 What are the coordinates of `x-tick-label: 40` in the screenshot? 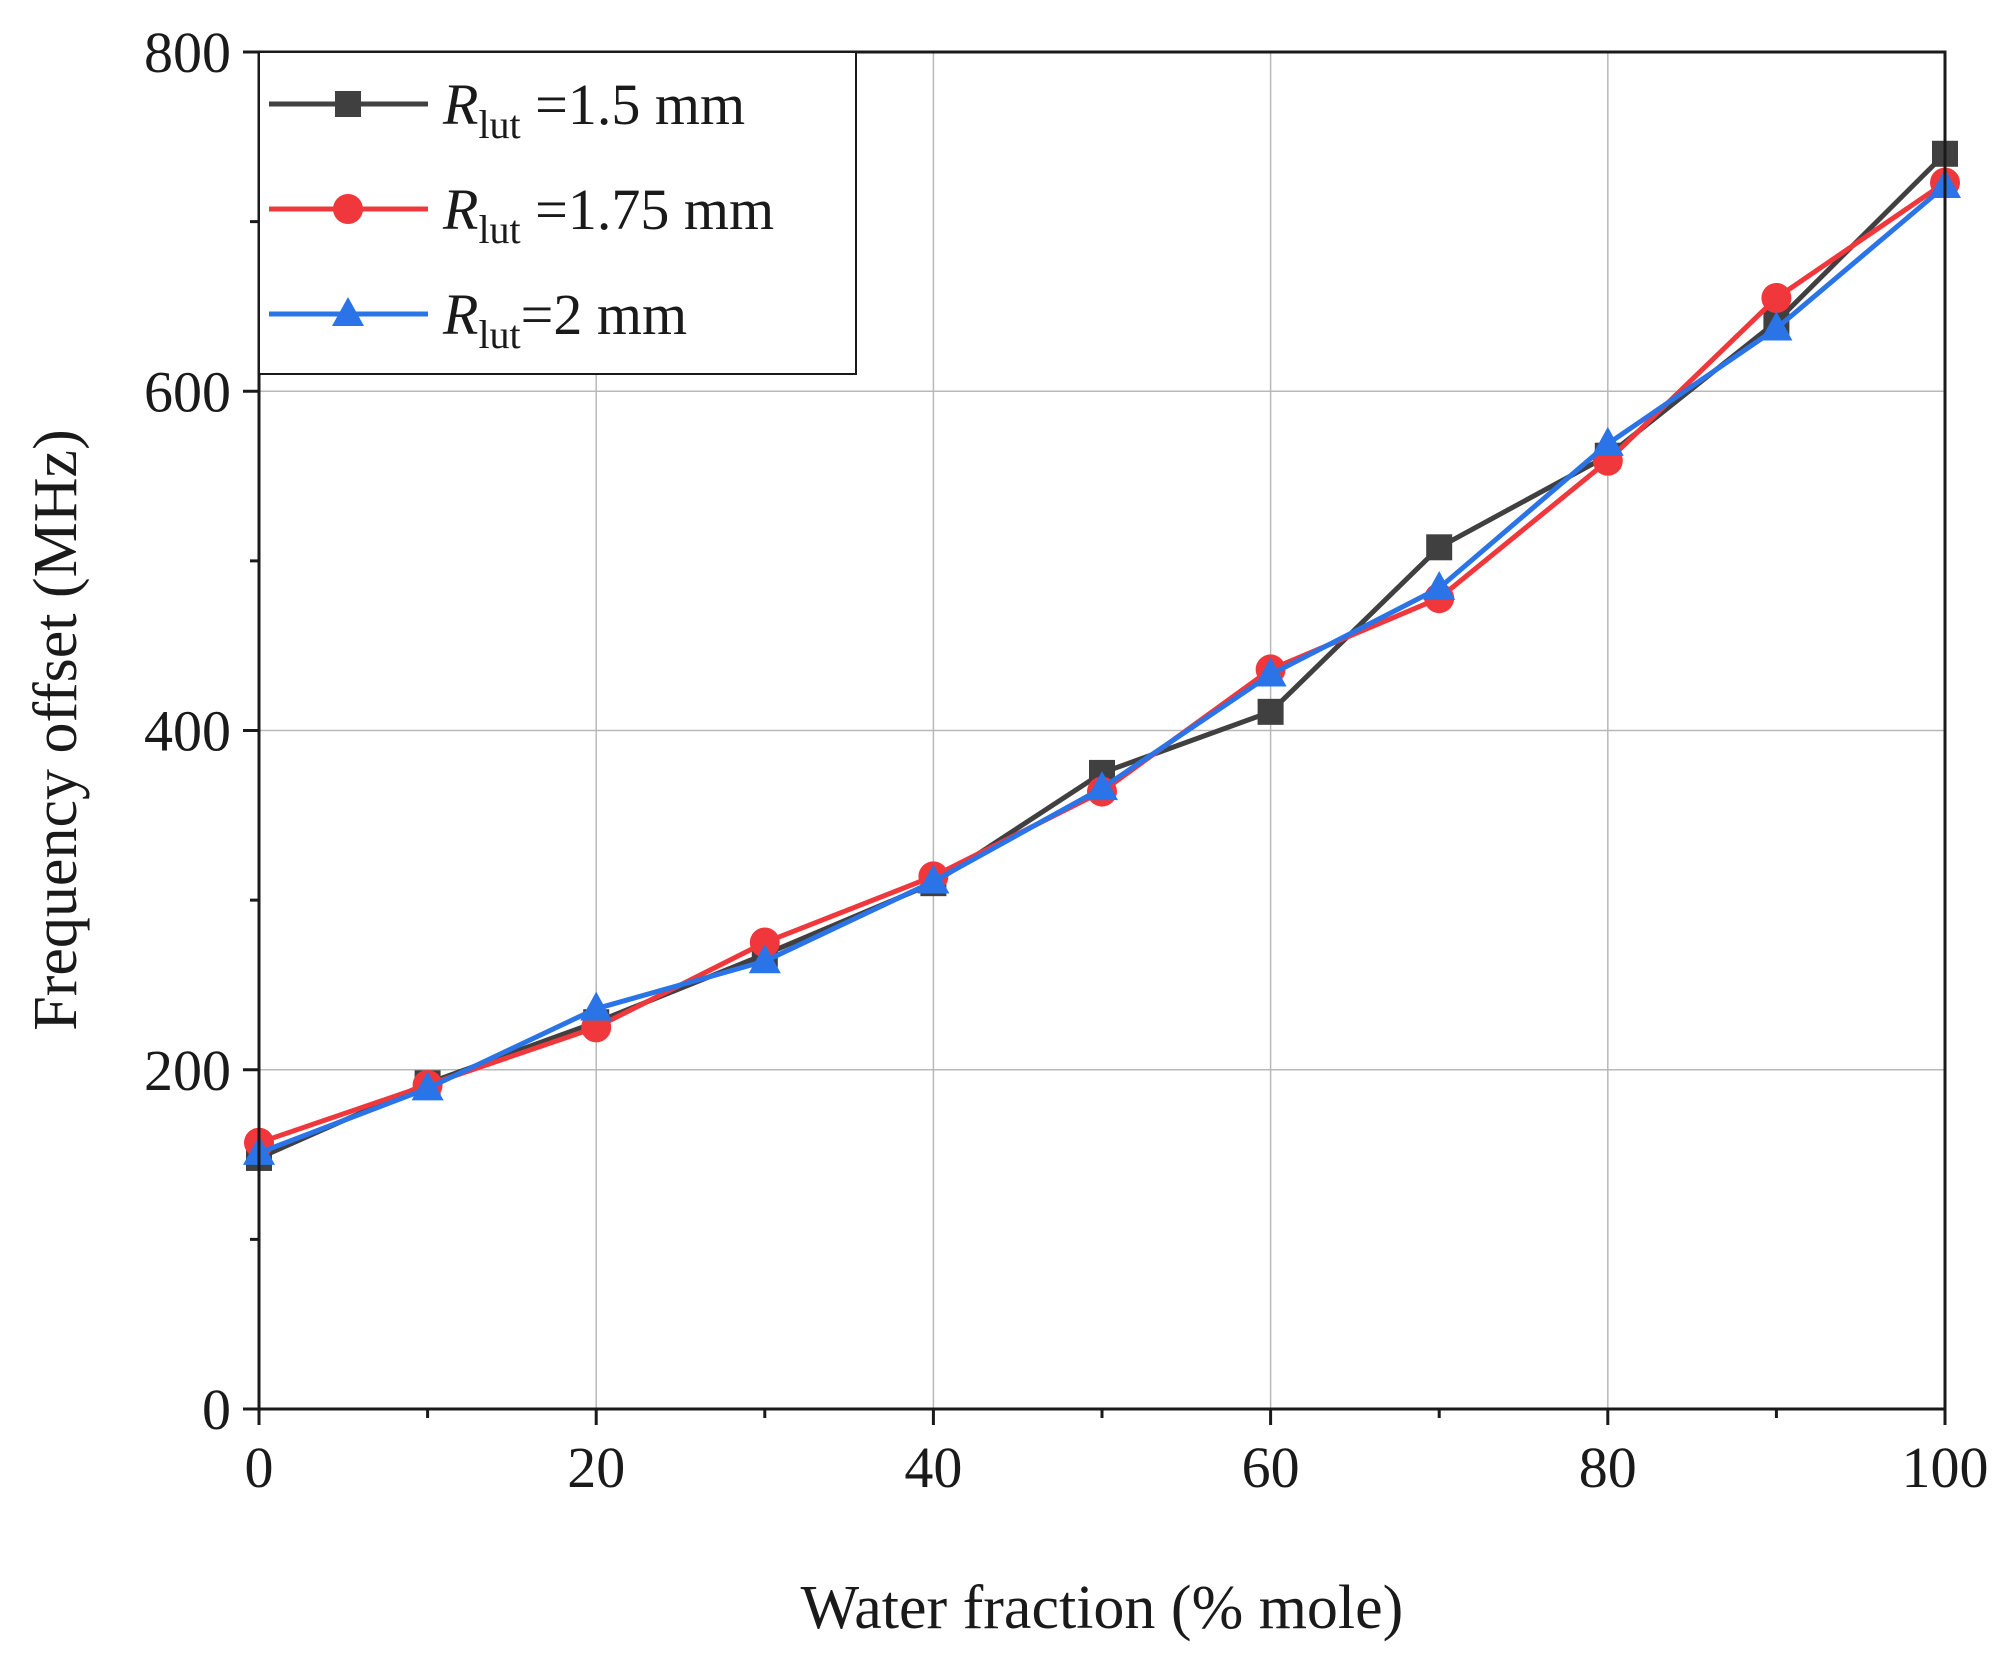 It's located at (933, 1467).